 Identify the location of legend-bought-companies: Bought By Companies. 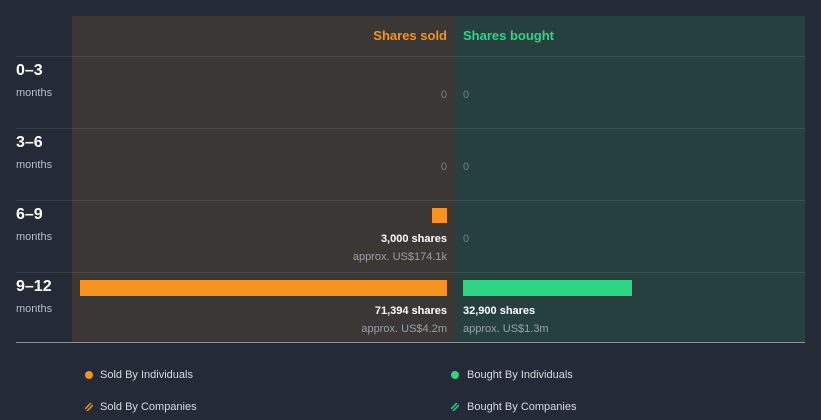
(522, 407).